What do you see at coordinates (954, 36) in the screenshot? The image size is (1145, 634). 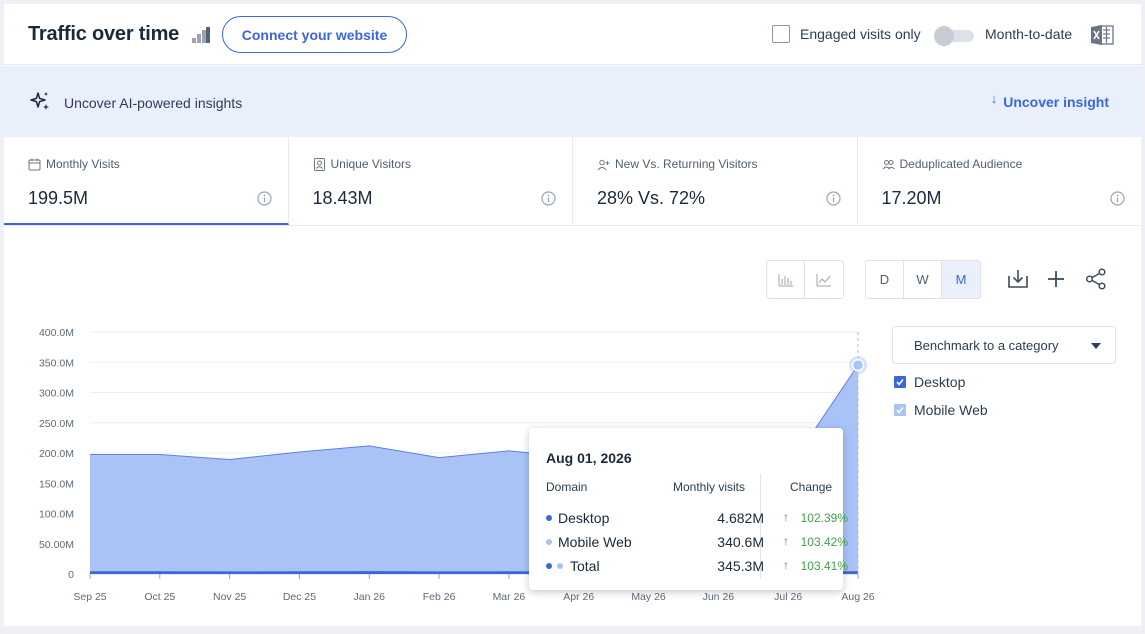 I see `month-to-date-toggle` at bounding box center [954, 36].